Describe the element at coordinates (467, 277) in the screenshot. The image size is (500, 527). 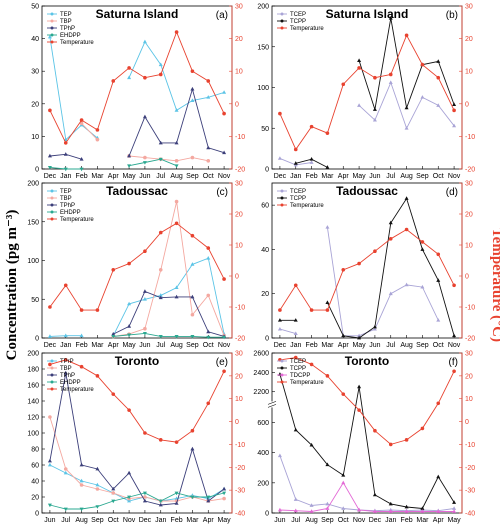
I see `y2-tick-label: 0` at that location.